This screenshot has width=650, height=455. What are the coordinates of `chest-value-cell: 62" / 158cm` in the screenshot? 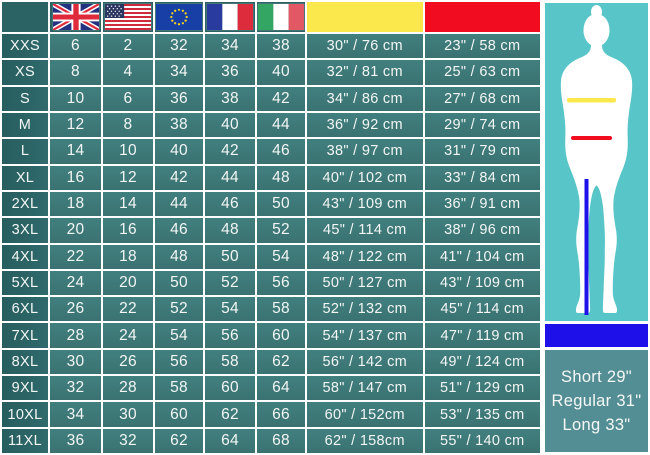 It's located at (365, 440).